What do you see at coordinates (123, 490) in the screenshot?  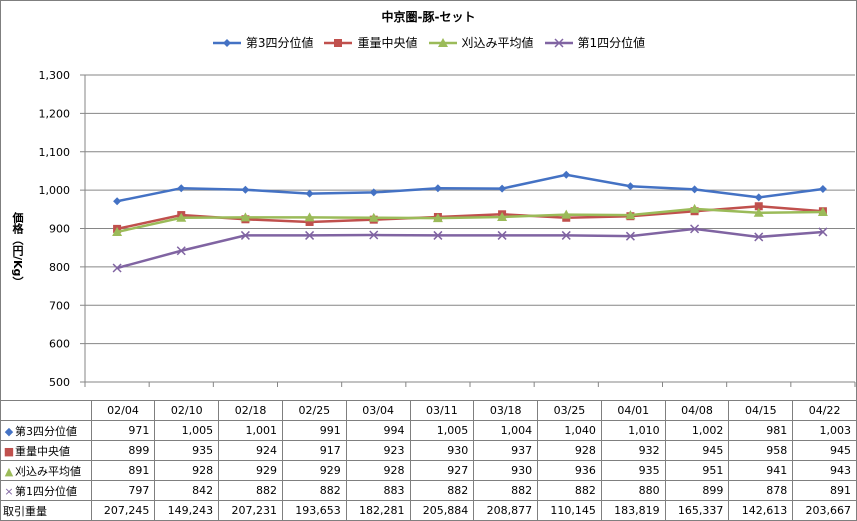 I see `data-label: 797` at bounding box center [123, 490].